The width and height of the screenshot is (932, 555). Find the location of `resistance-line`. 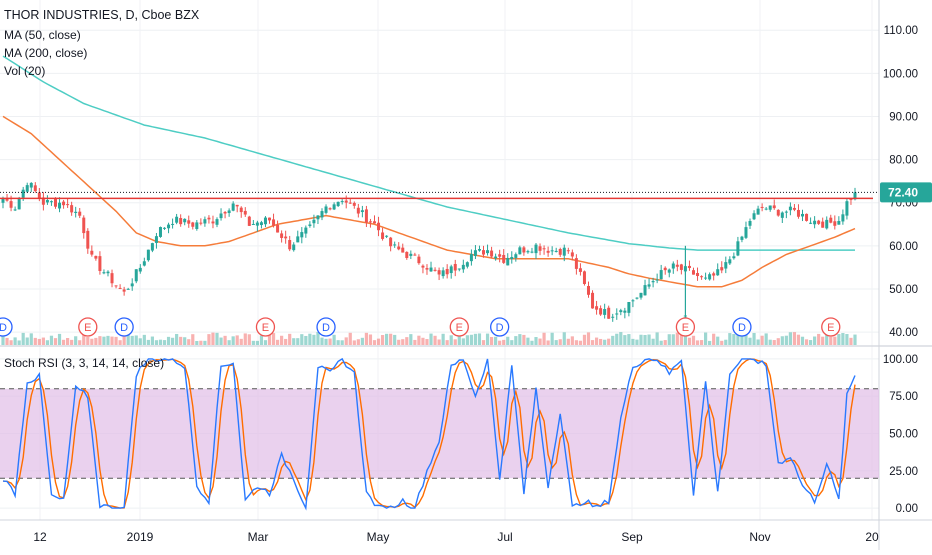

resistance-line is located at coordinates (439, 195).